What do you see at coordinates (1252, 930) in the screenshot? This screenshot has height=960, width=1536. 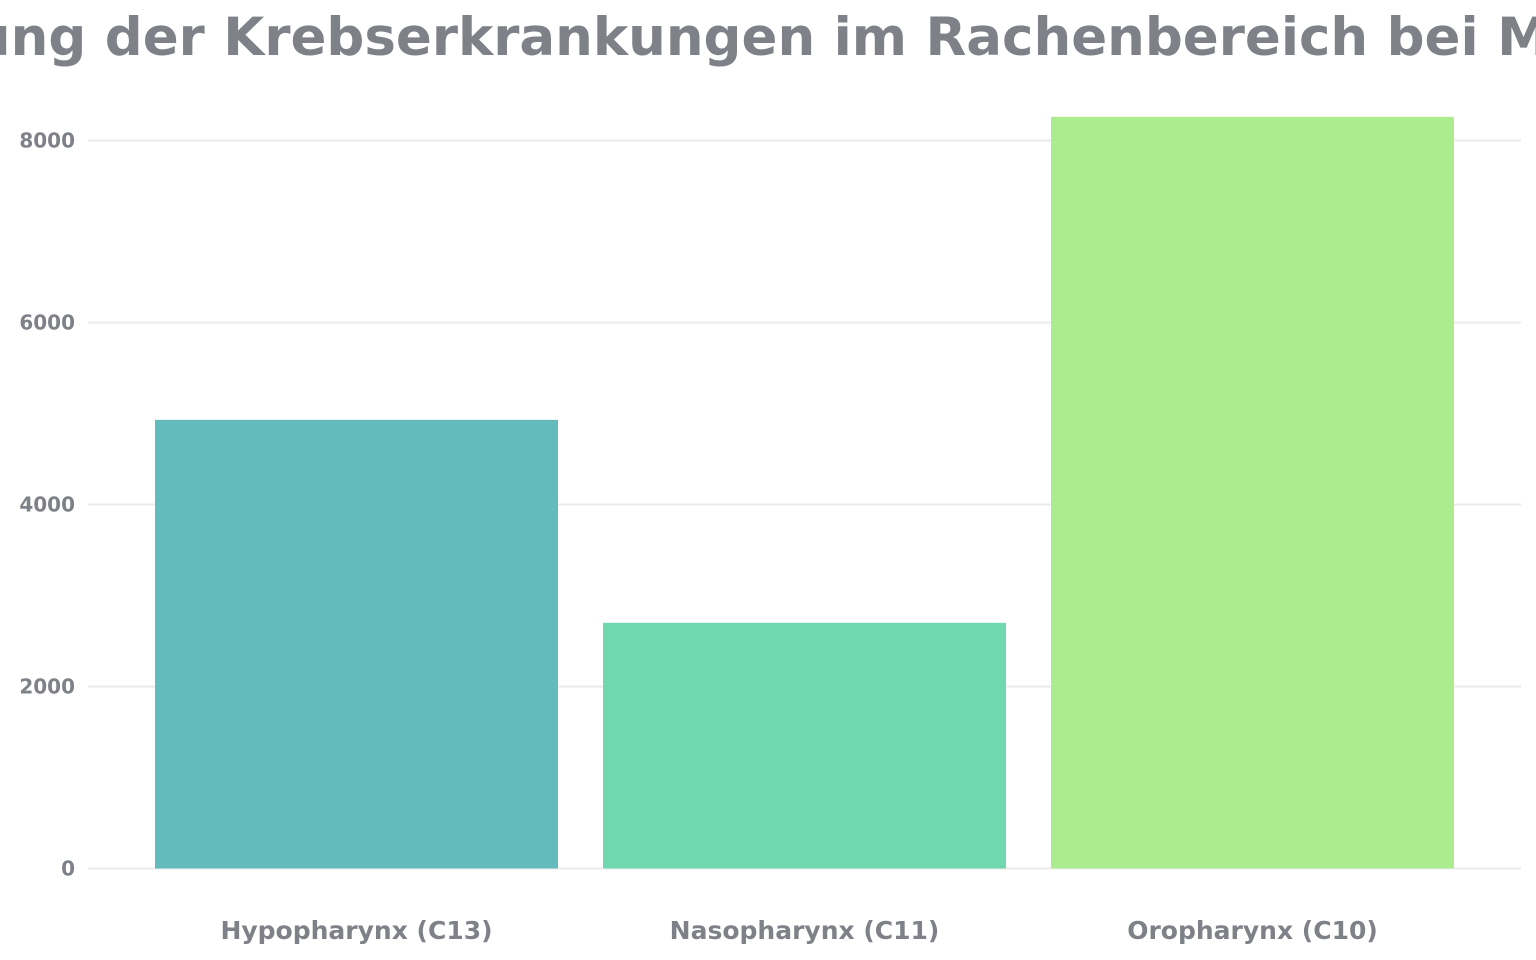 I see `x-category-label: Oropharynx (C10)` at bounding box center [1252, 930].